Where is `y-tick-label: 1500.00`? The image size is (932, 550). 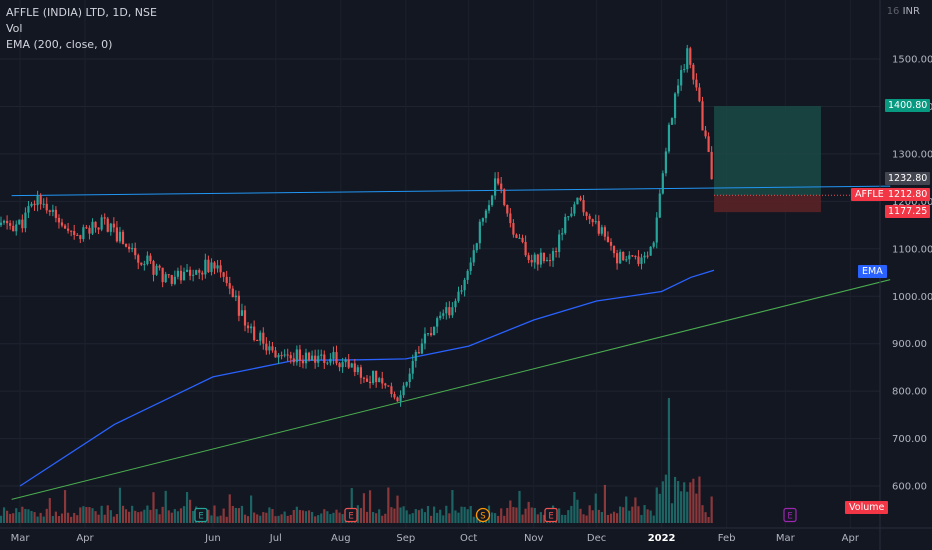 y-tick-label: 1500.00 is located at coordinates (912, 60).